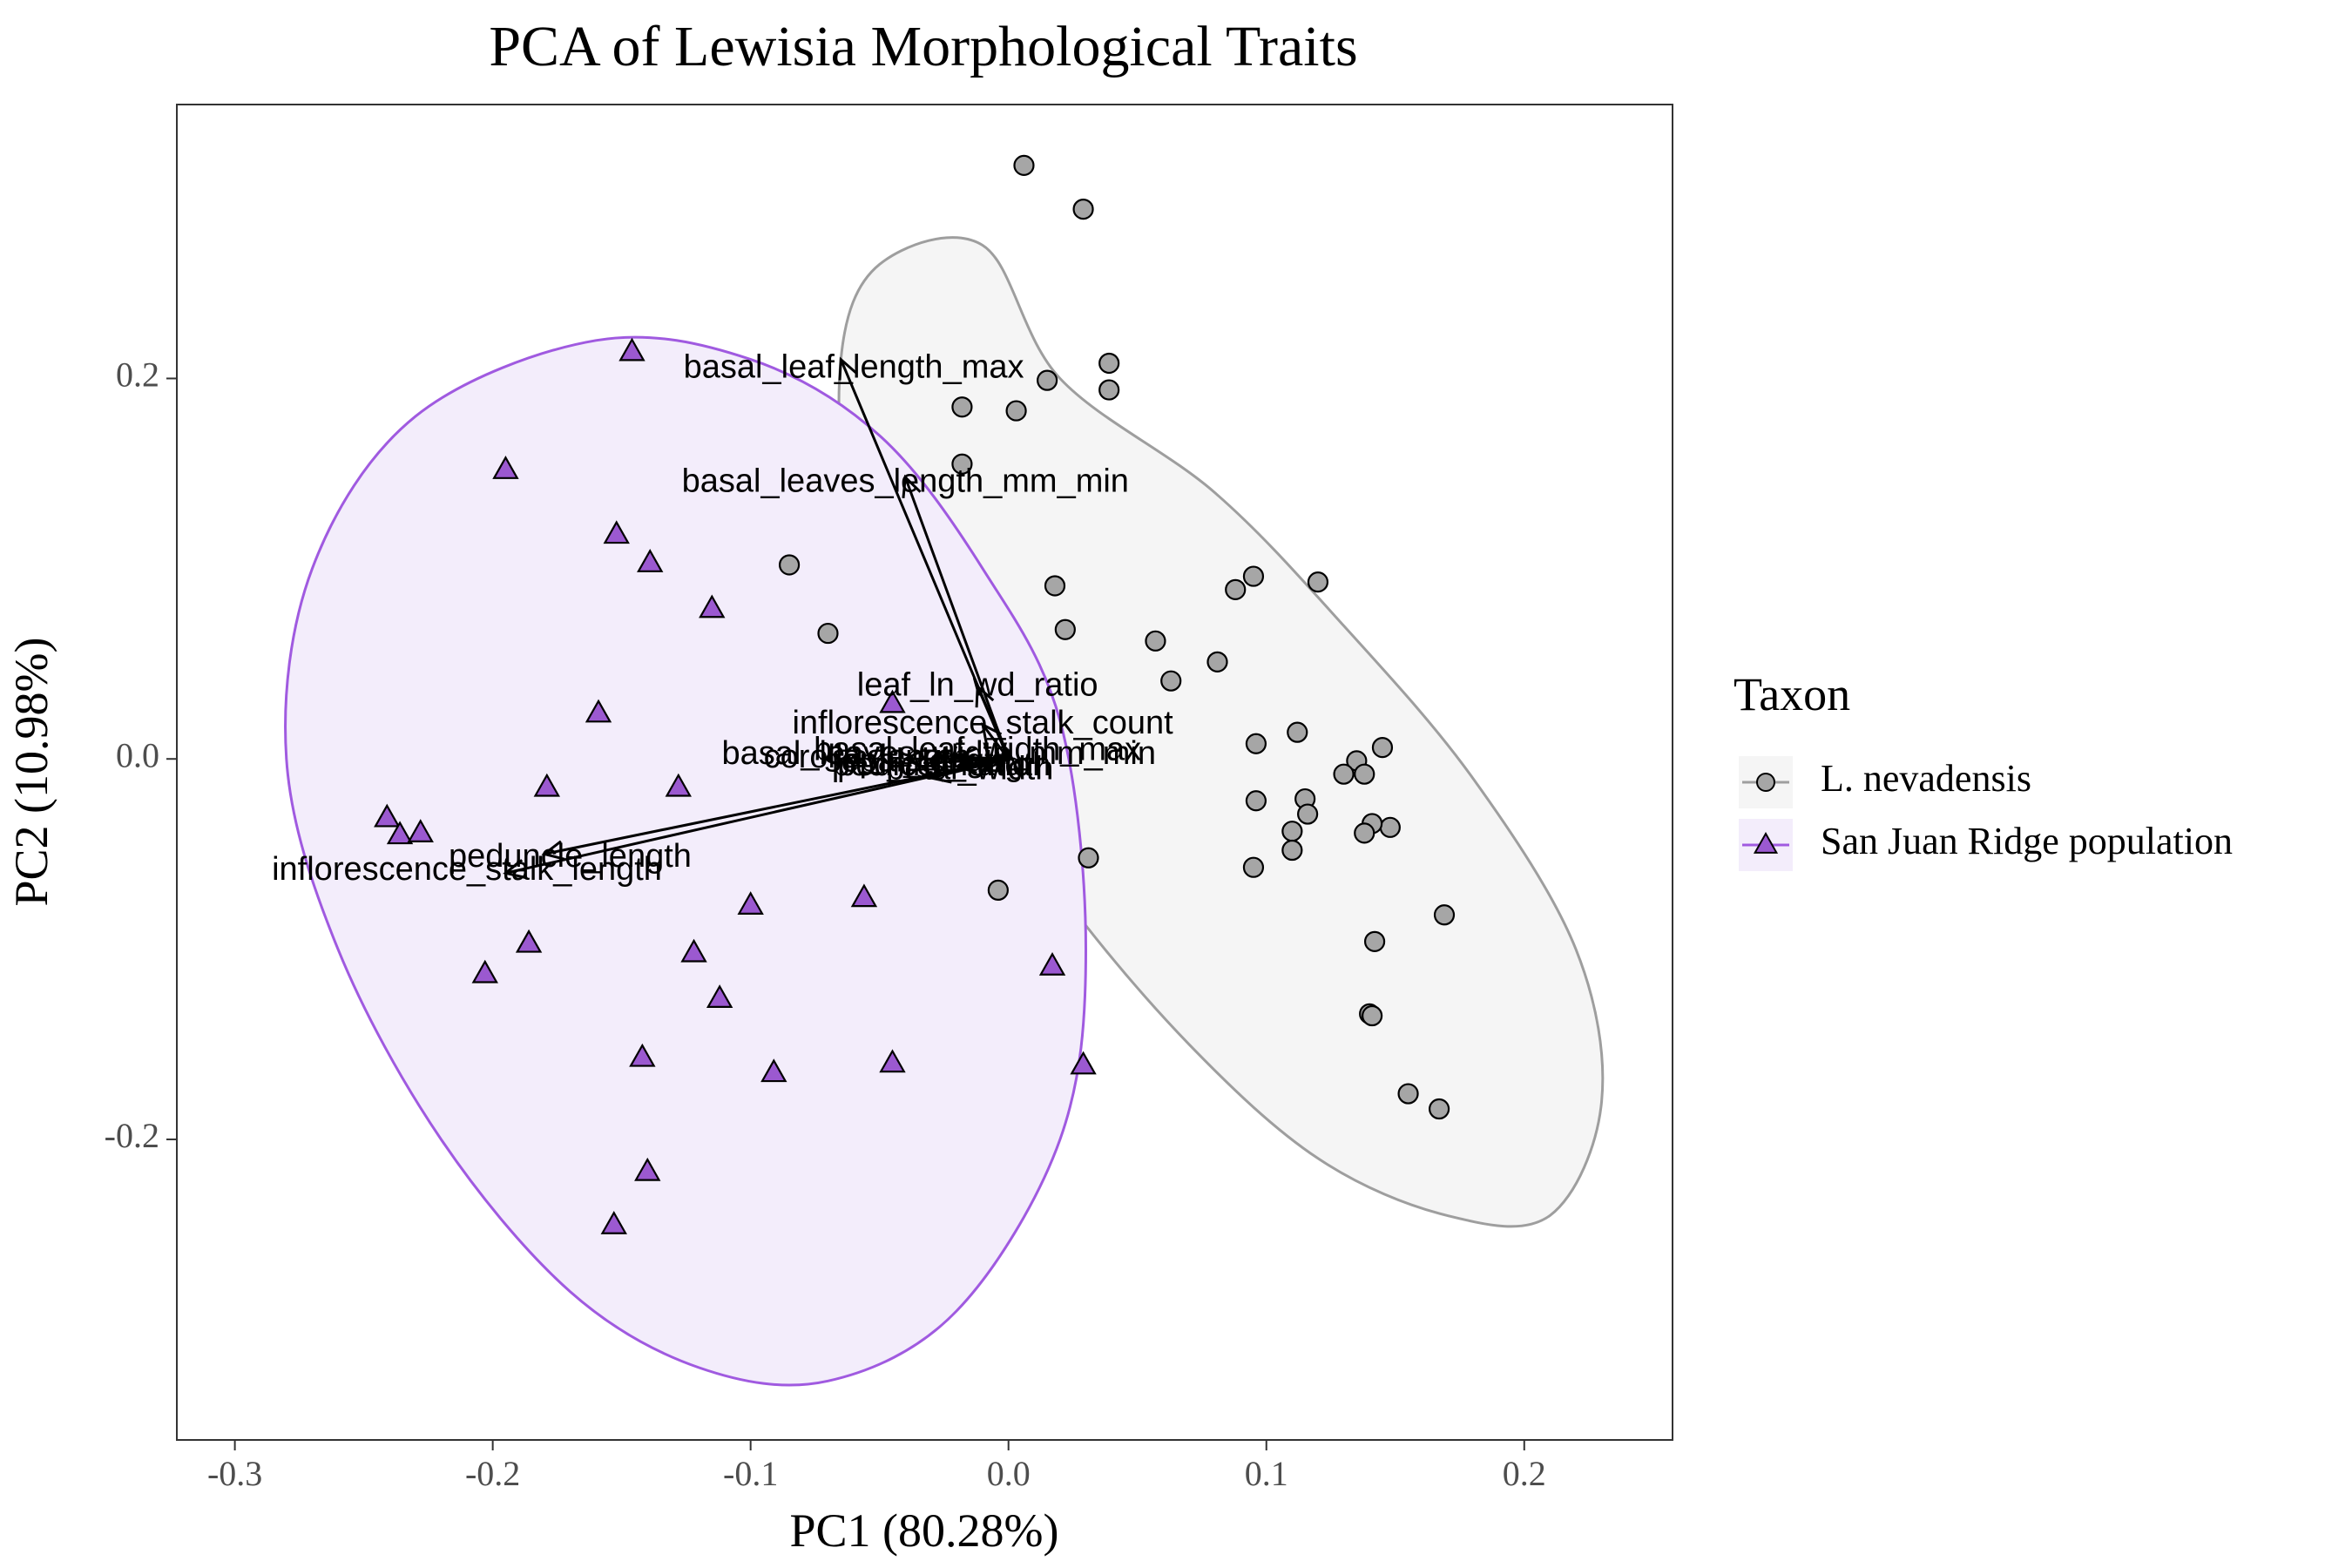 The height and width of the screenshot is (1568, 2352). I want to click on legend-entry-label: San Juan Ridge population, so click(2027, 841).